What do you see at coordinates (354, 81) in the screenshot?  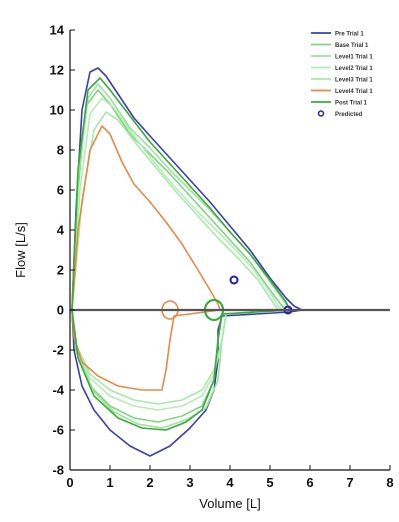 I see `legend-label-4: Level3 Trial 1` at bounding box center [354, 81].